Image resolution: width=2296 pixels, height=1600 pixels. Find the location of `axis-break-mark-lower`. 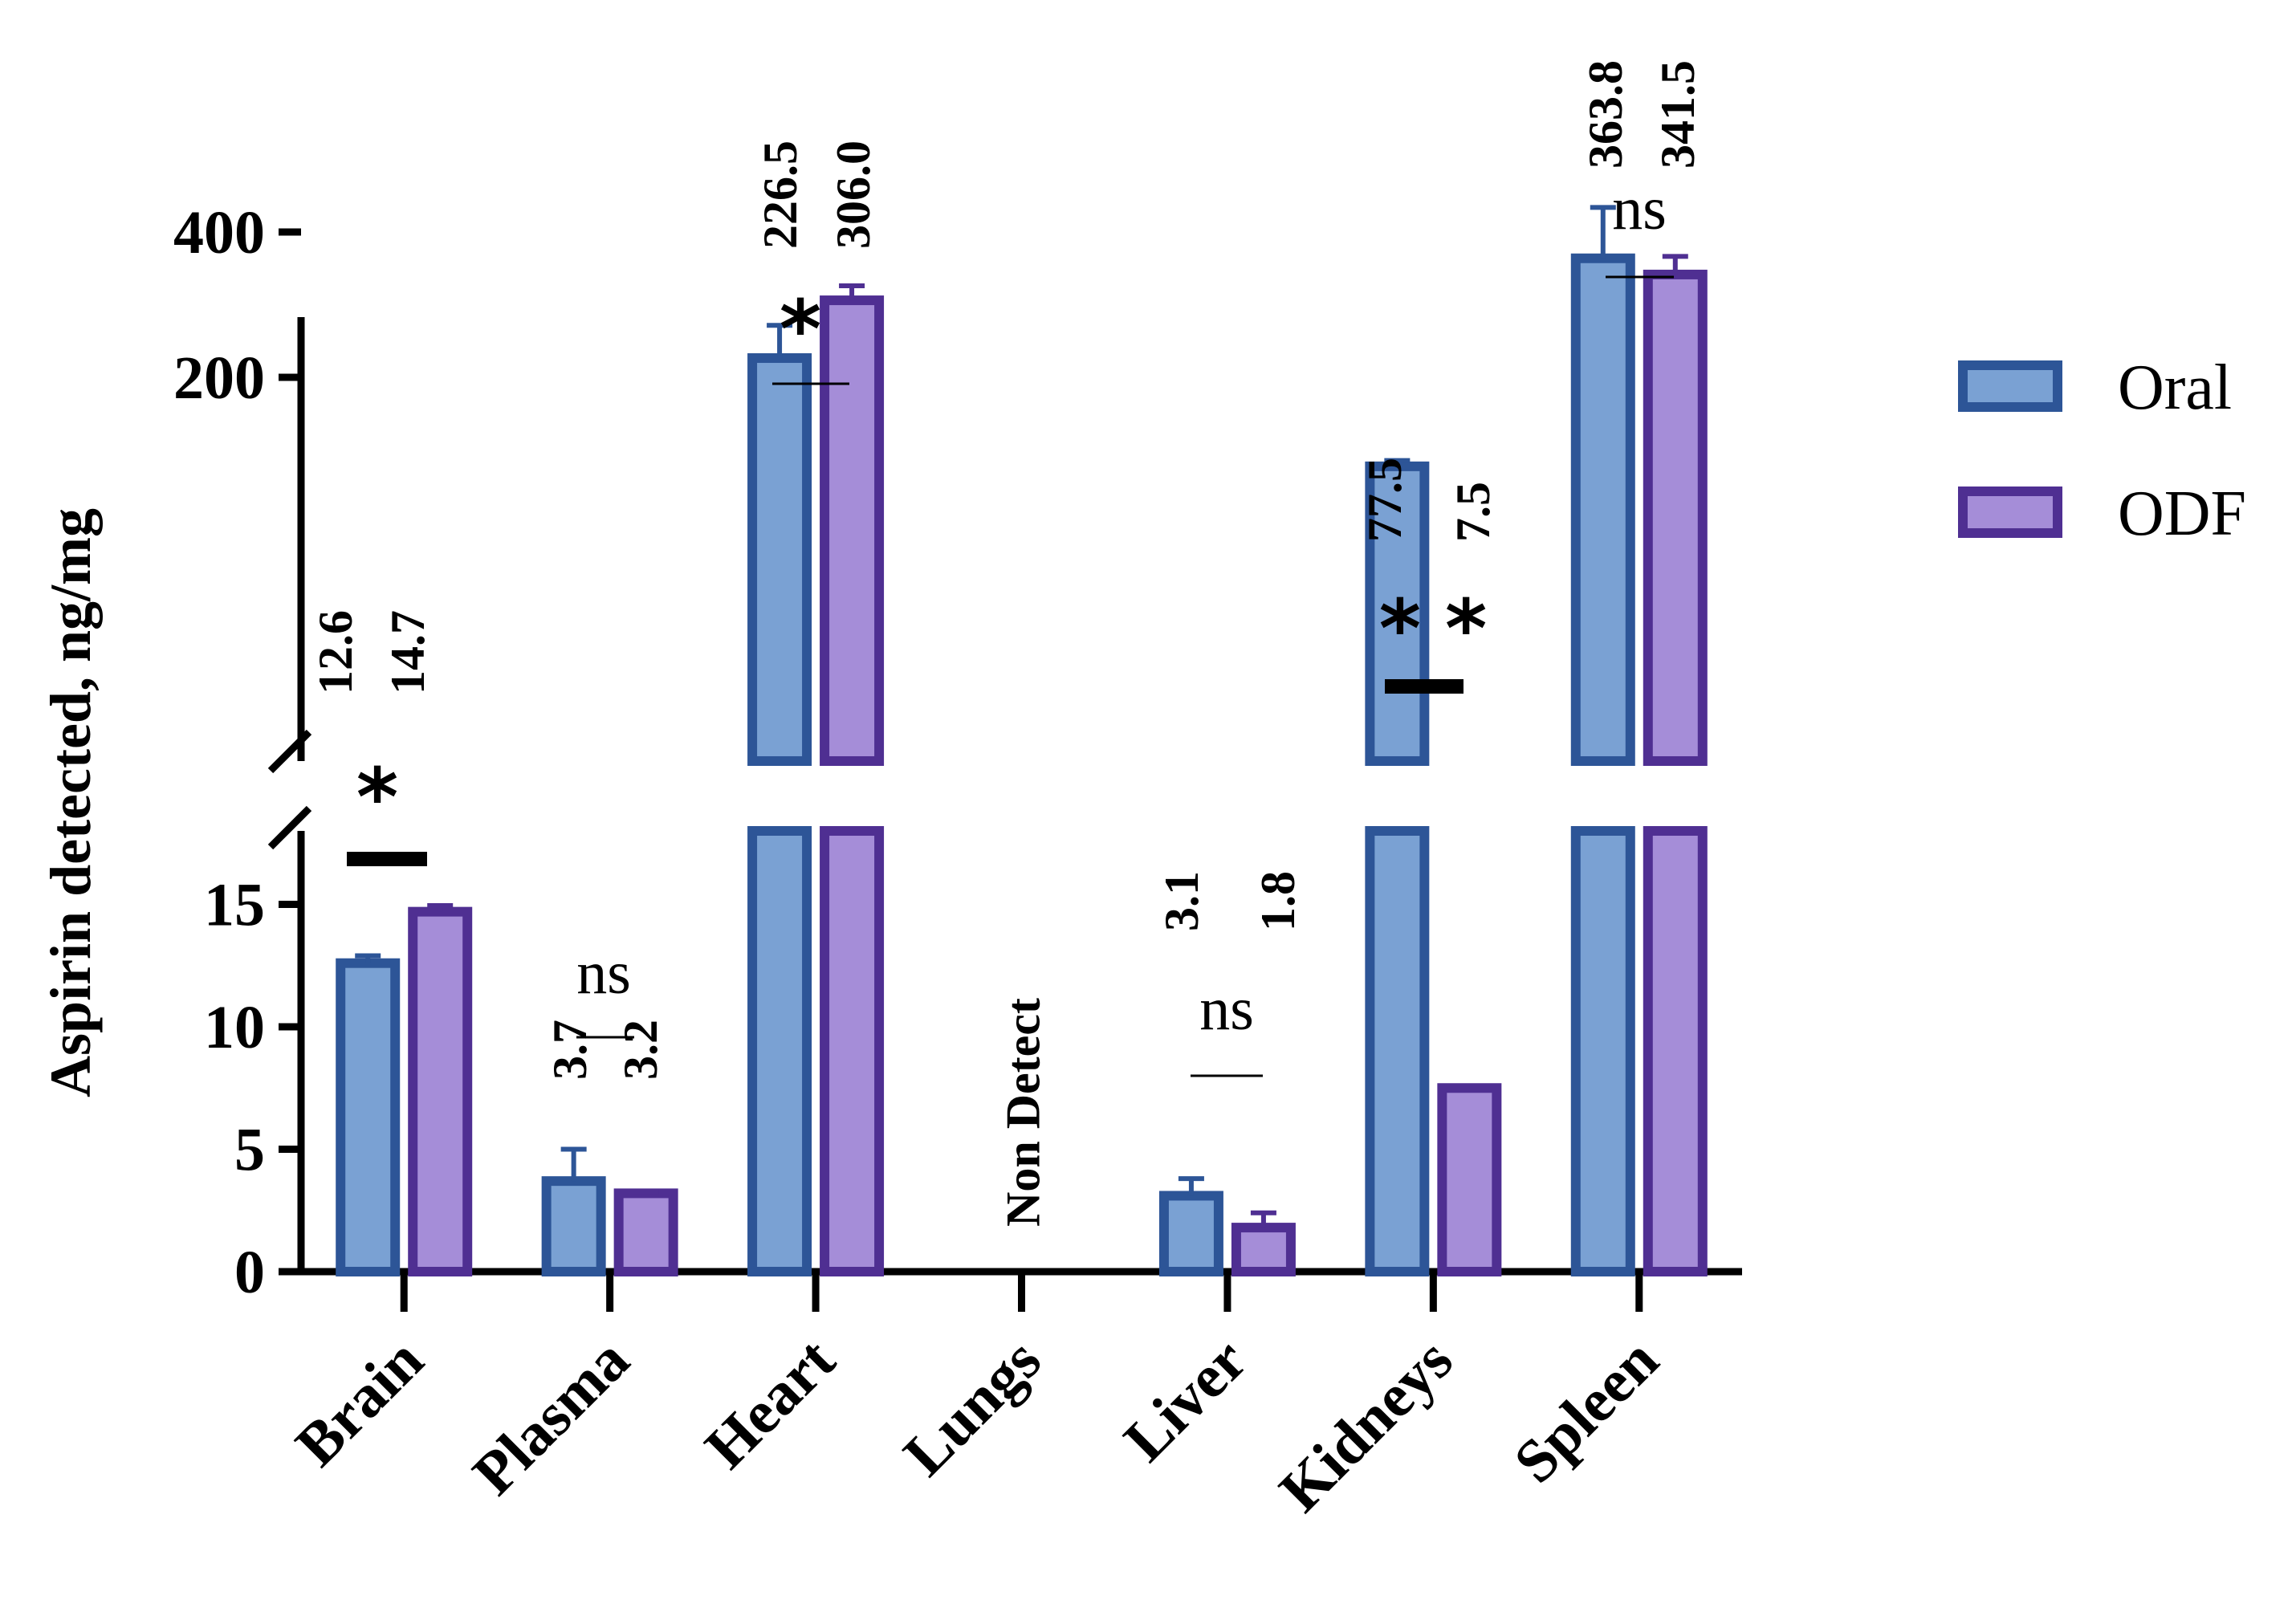

axis-break-mark-lower is located at coordinates (289, 827).